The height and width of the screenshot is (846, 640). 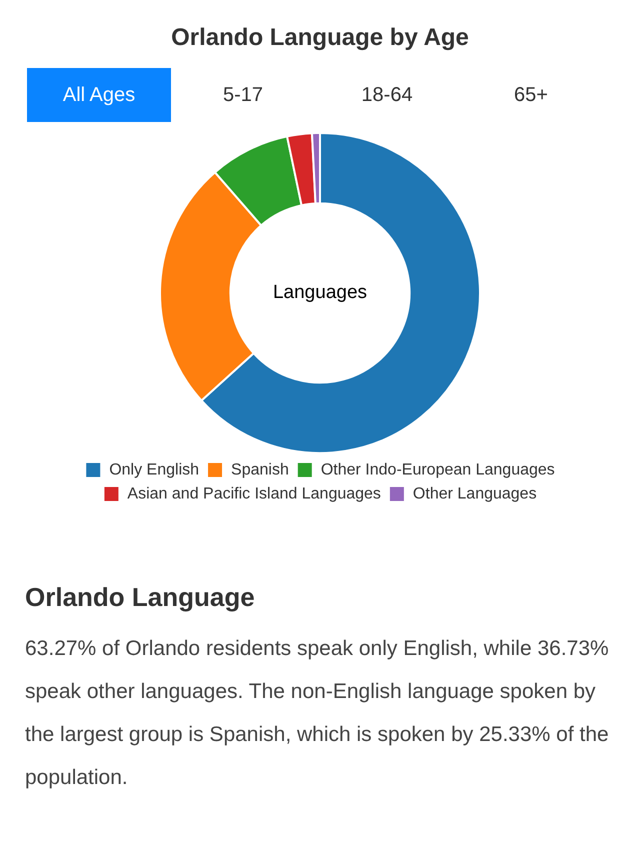 What do you see at coordinates (154, 469) in the screenshot?
I see `legend-label: Only English` at bounding box center [154, 469].